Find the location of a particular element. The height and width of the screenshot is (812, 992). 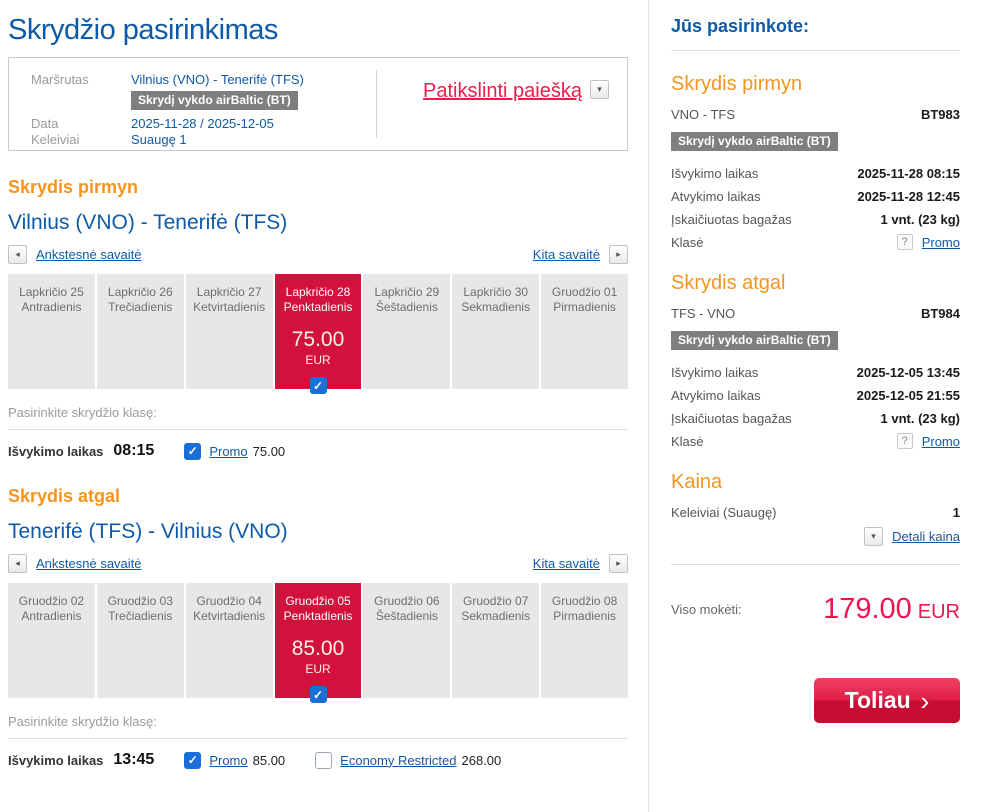

fare-checkbox is located at coordinates (324, 760).